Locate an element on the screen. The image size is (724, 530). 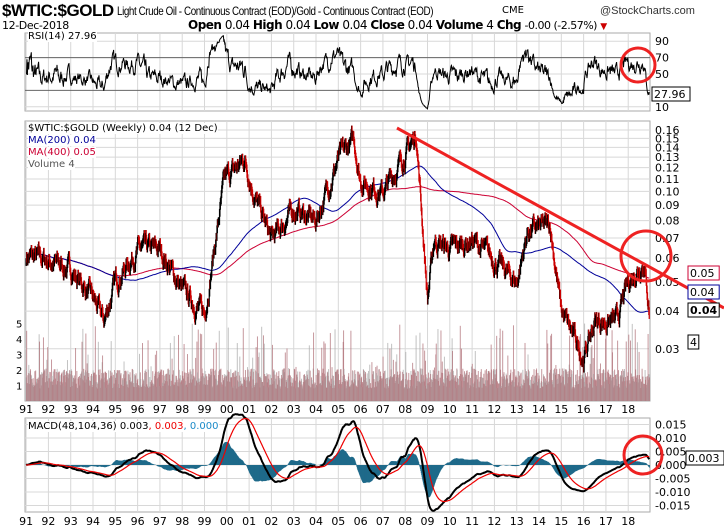
x-tick: 09 is located at coordinates (428, 521).